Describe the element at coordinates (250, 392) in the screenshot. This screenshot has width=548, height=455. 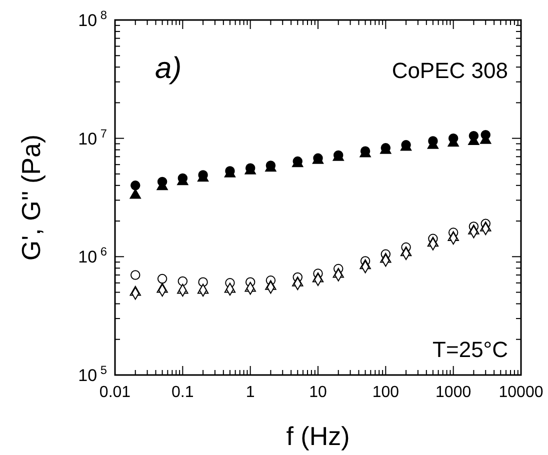
I see `x-tick-label: 1` at that location.